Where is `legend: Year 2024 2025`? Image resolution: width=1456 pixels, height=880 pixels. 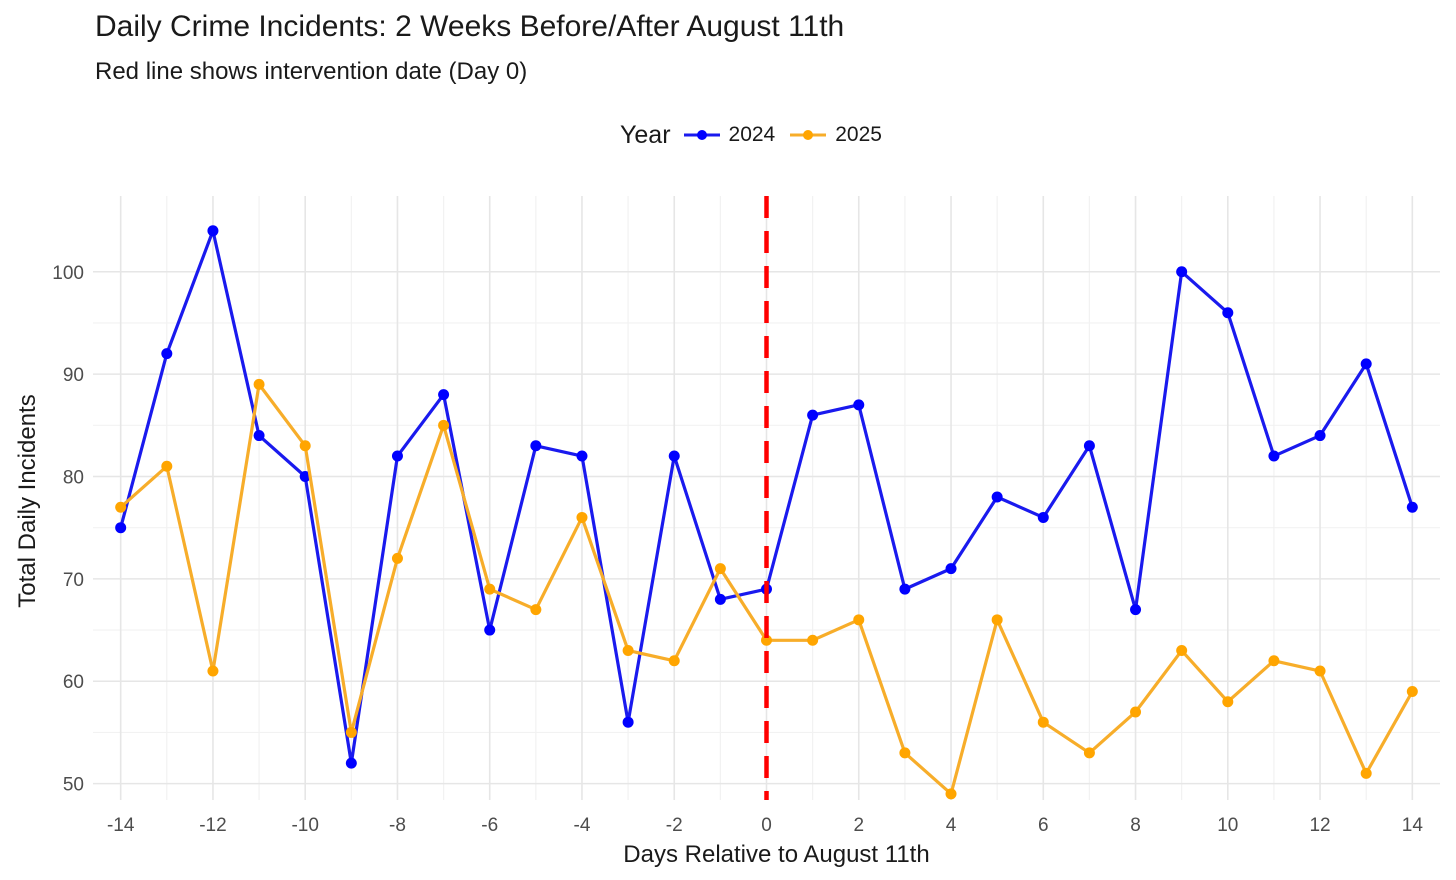
legend: Year 2024 2025 is located at coordinates (758, 135).